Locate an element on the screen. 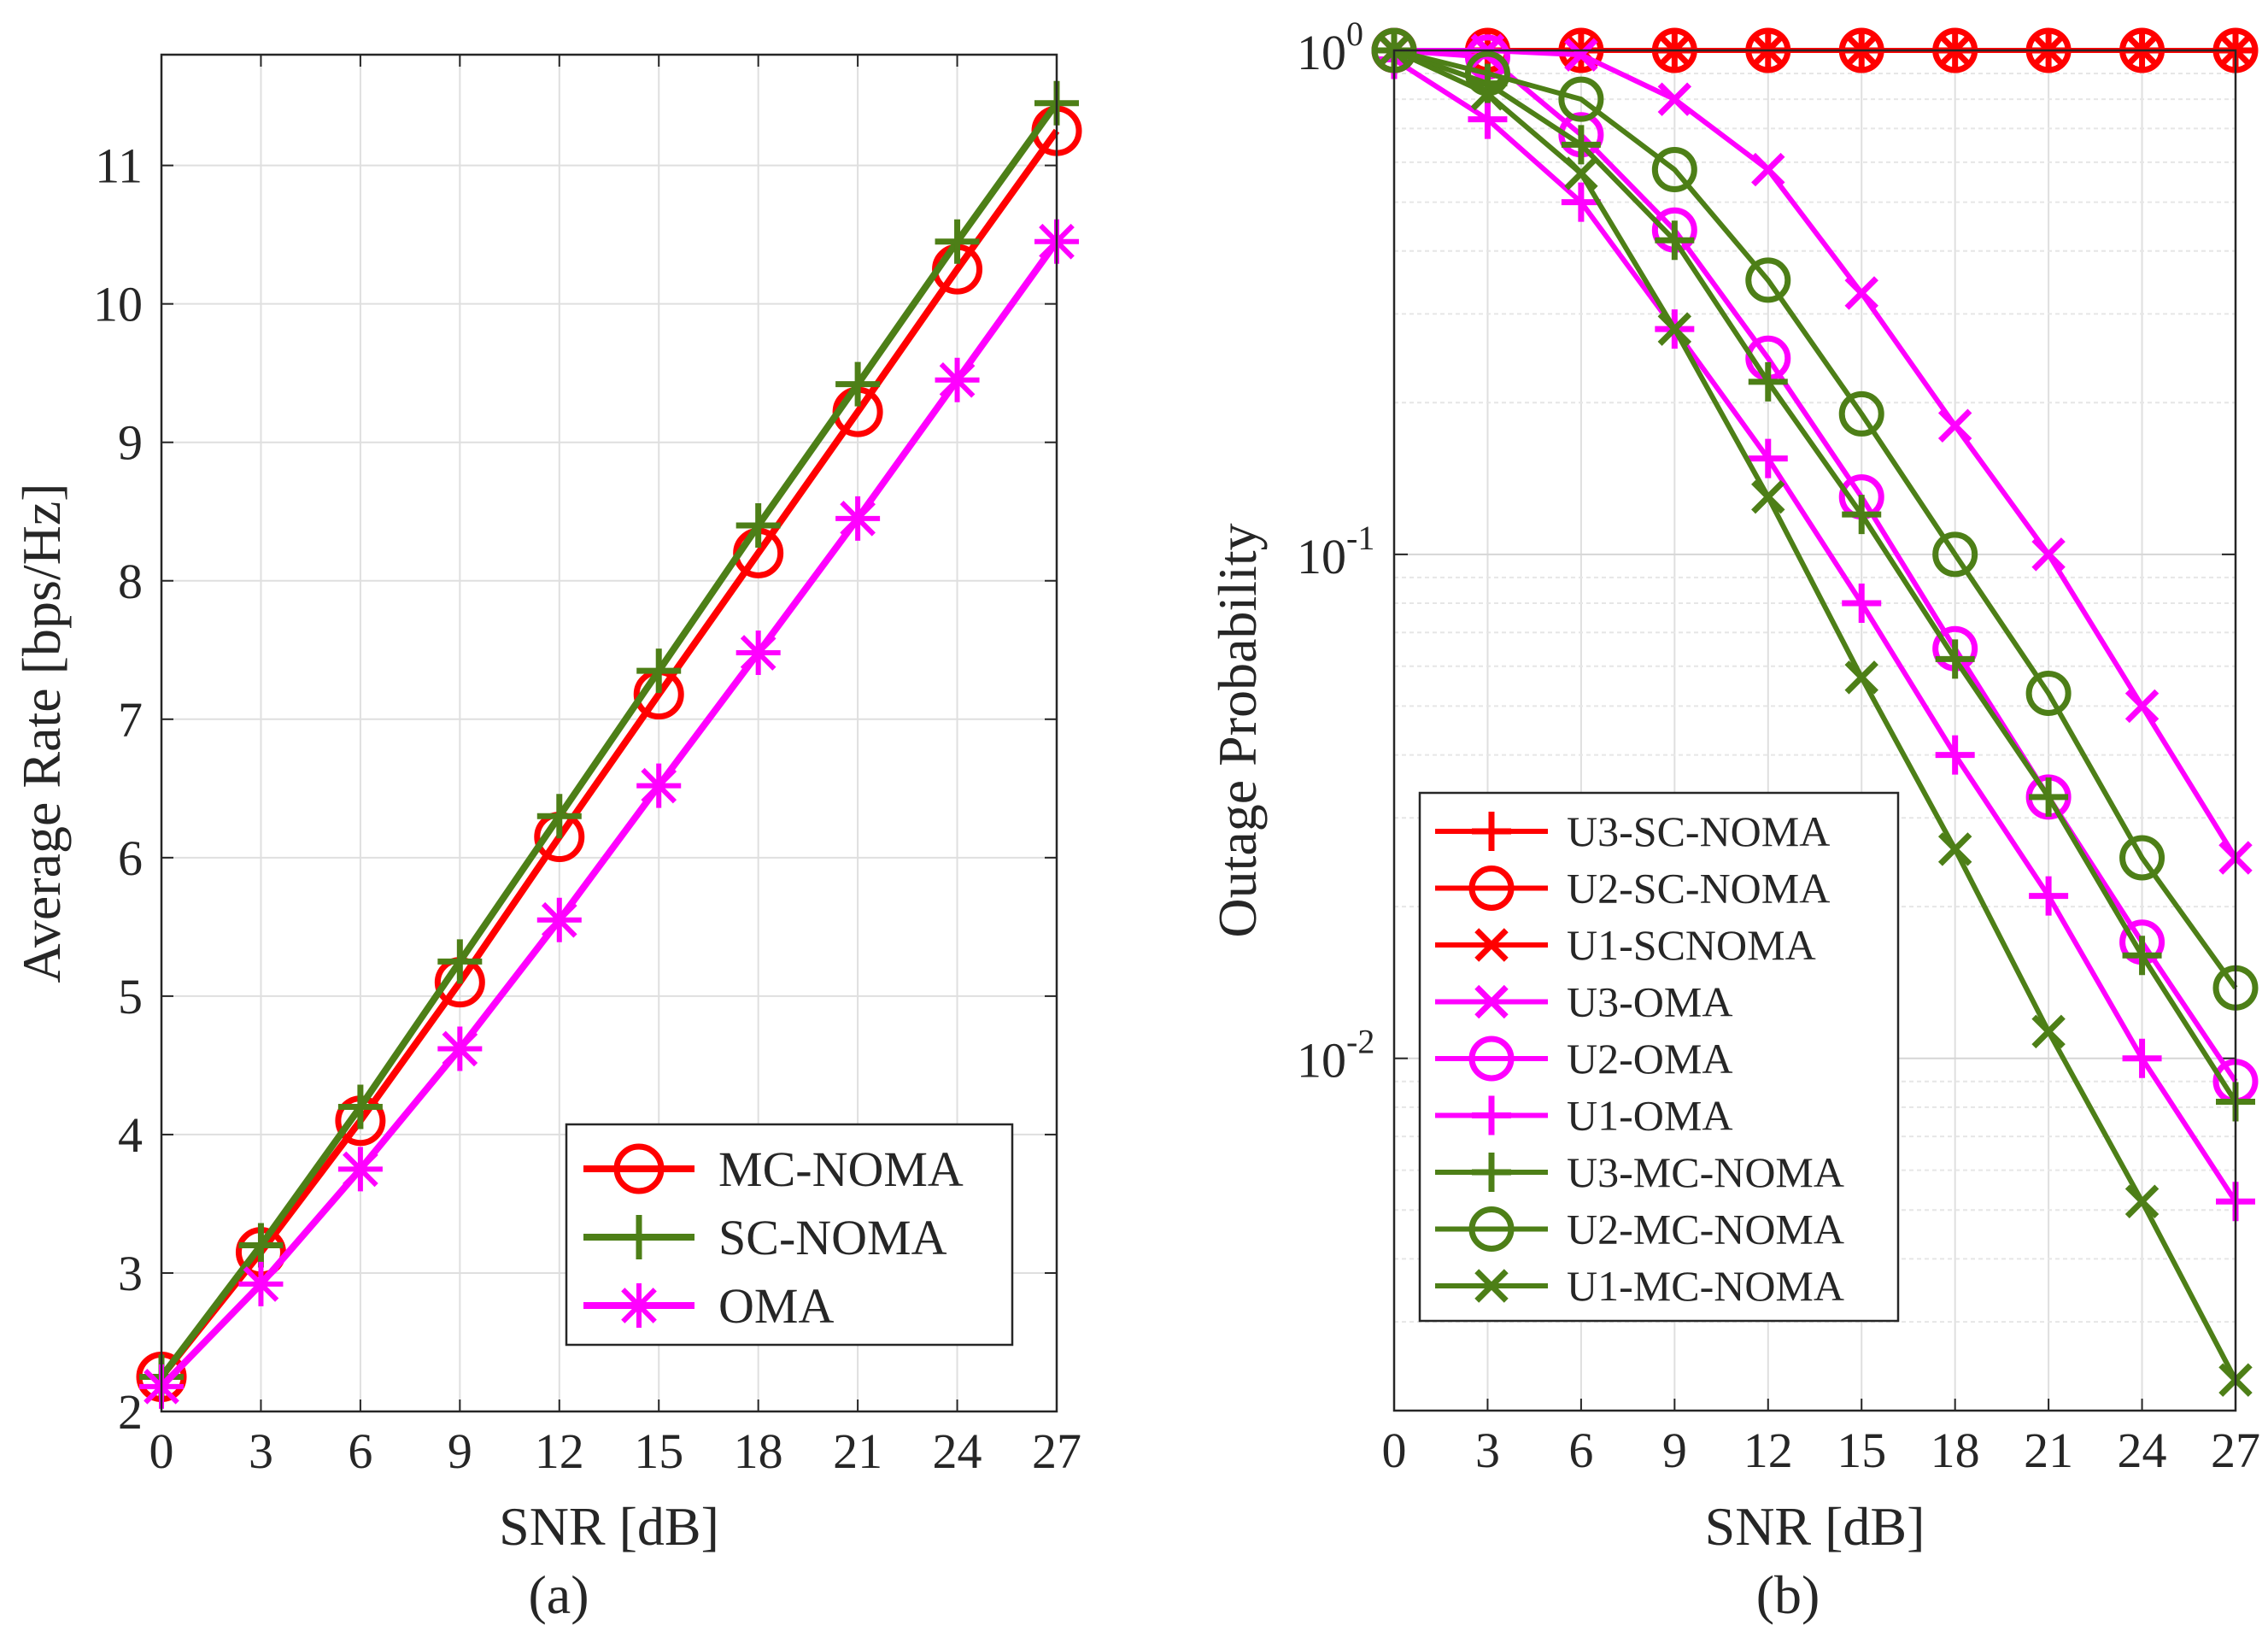 This screenshot has height=1643, width=2268. x-tick-label: 12 is located at coordinates (559, 1451).